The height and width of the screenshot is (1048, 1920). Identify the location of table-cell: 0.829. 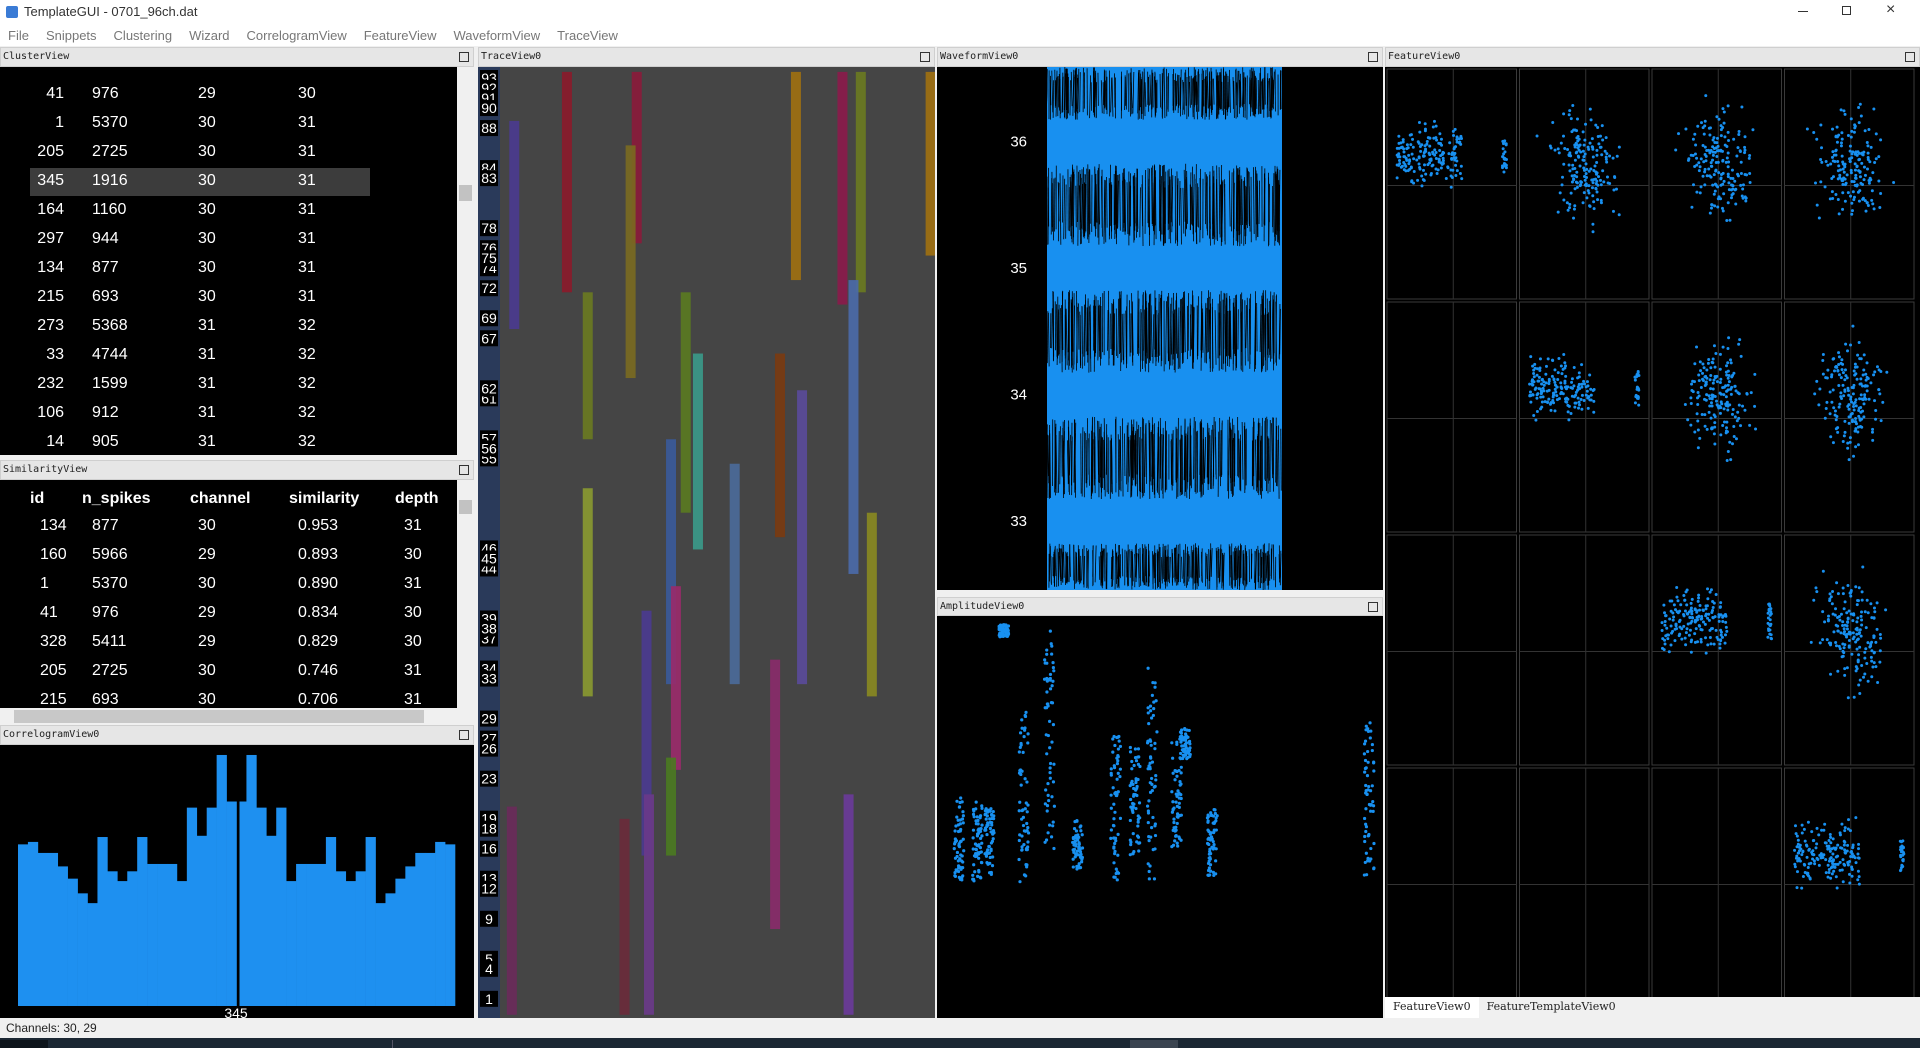
(318, 641).